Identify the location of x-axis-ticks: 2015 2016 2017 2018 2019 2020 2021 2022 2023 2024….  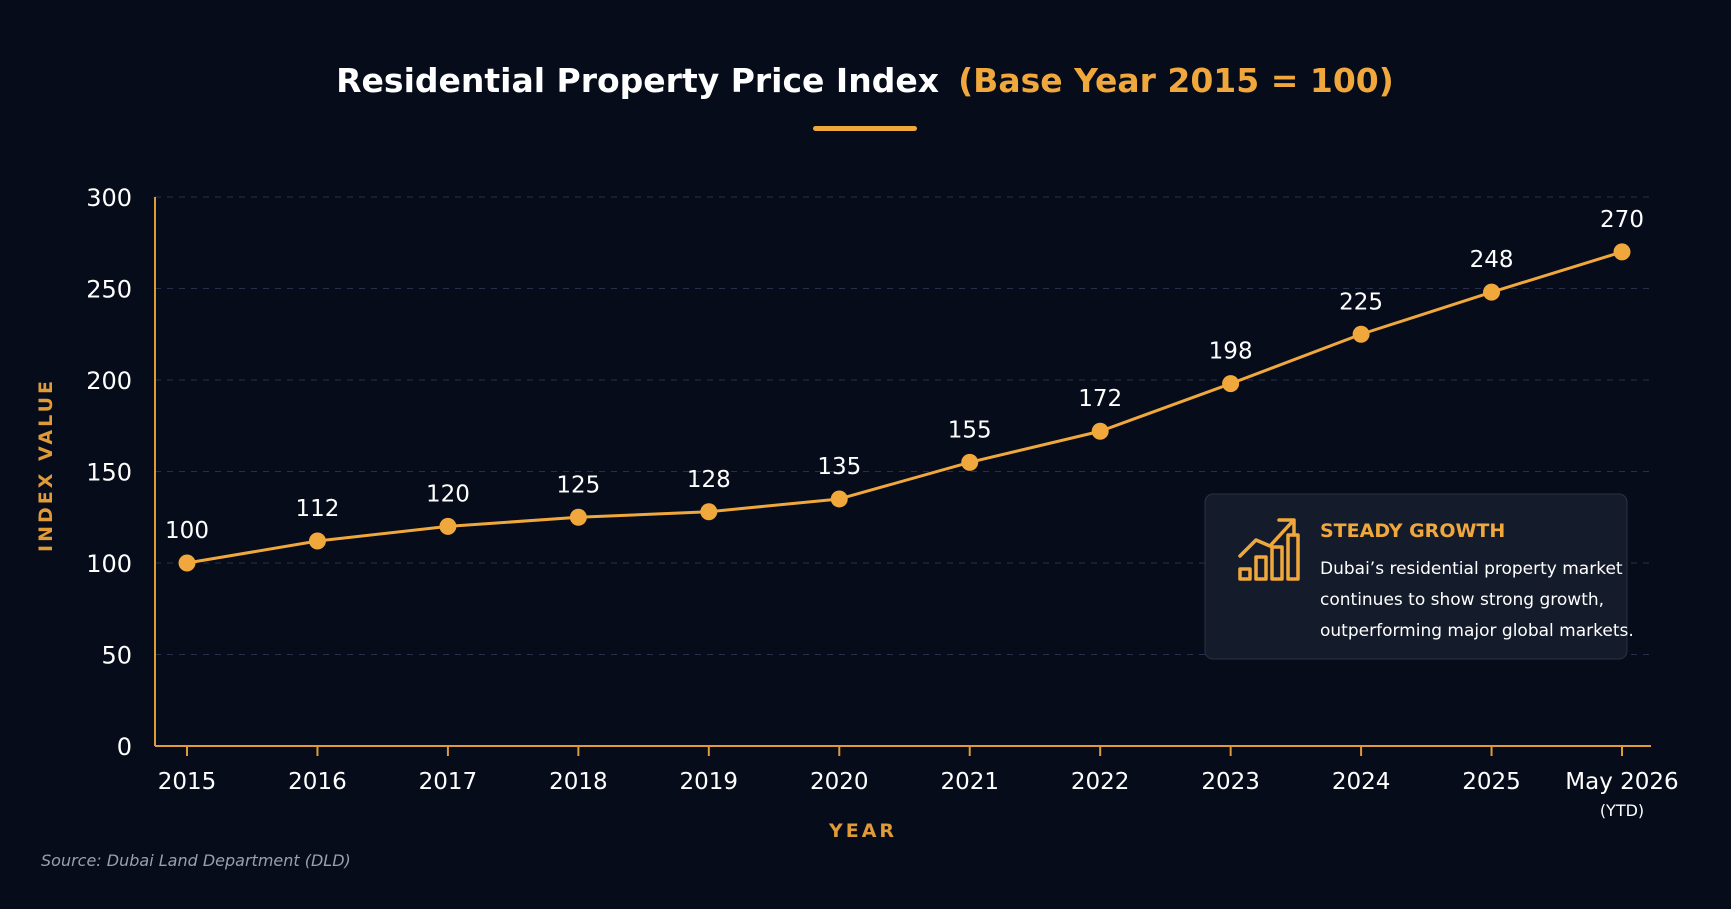
(918, 783).